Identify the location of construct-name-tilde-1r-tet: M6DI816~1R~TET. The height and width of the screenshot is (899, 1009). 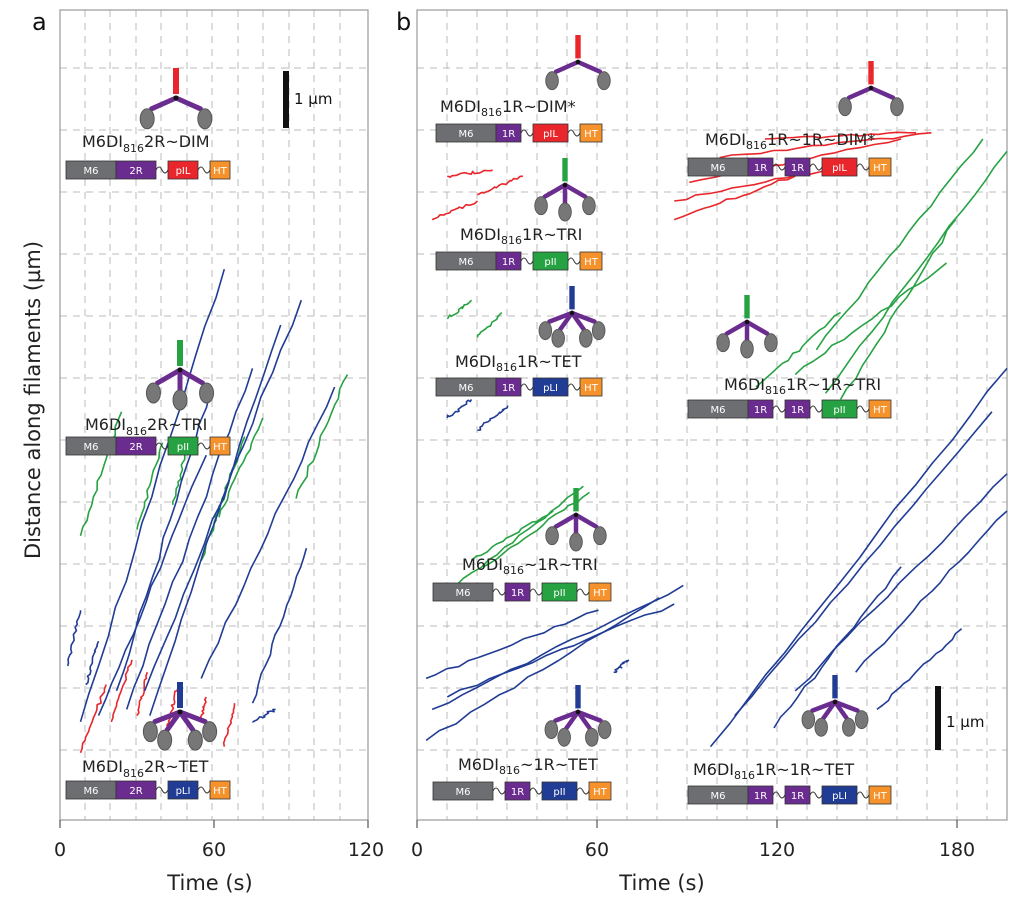
(528, 766).